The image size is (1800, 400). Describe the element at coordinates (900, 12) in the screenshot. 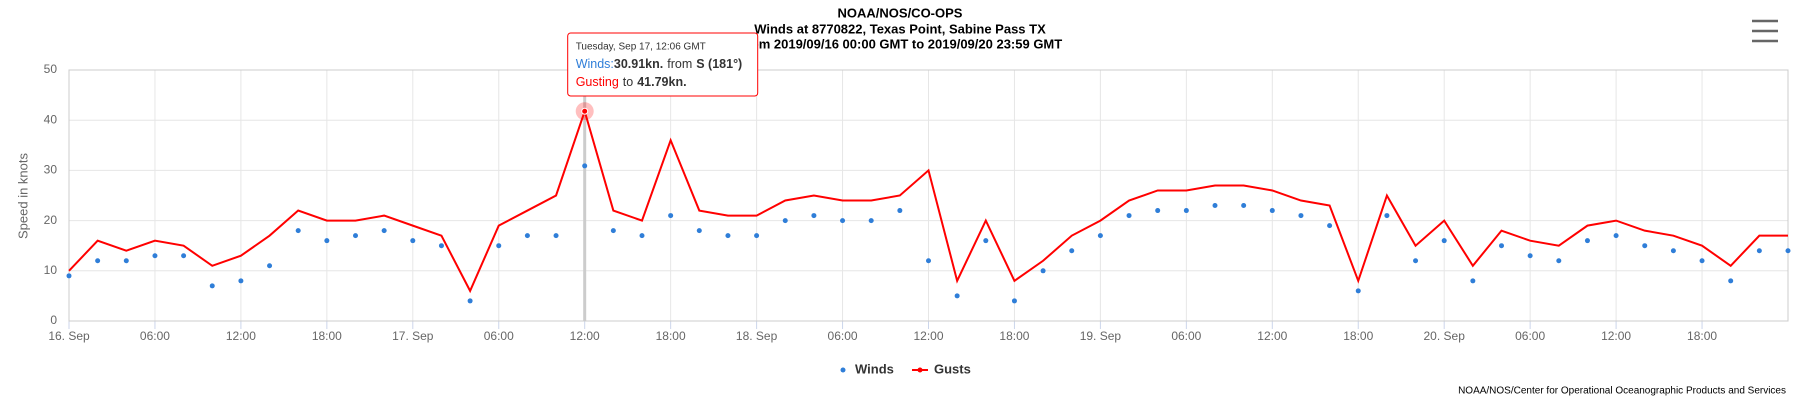

I see `chart-title: NOAA/NOS/CO-OPS` at that location.